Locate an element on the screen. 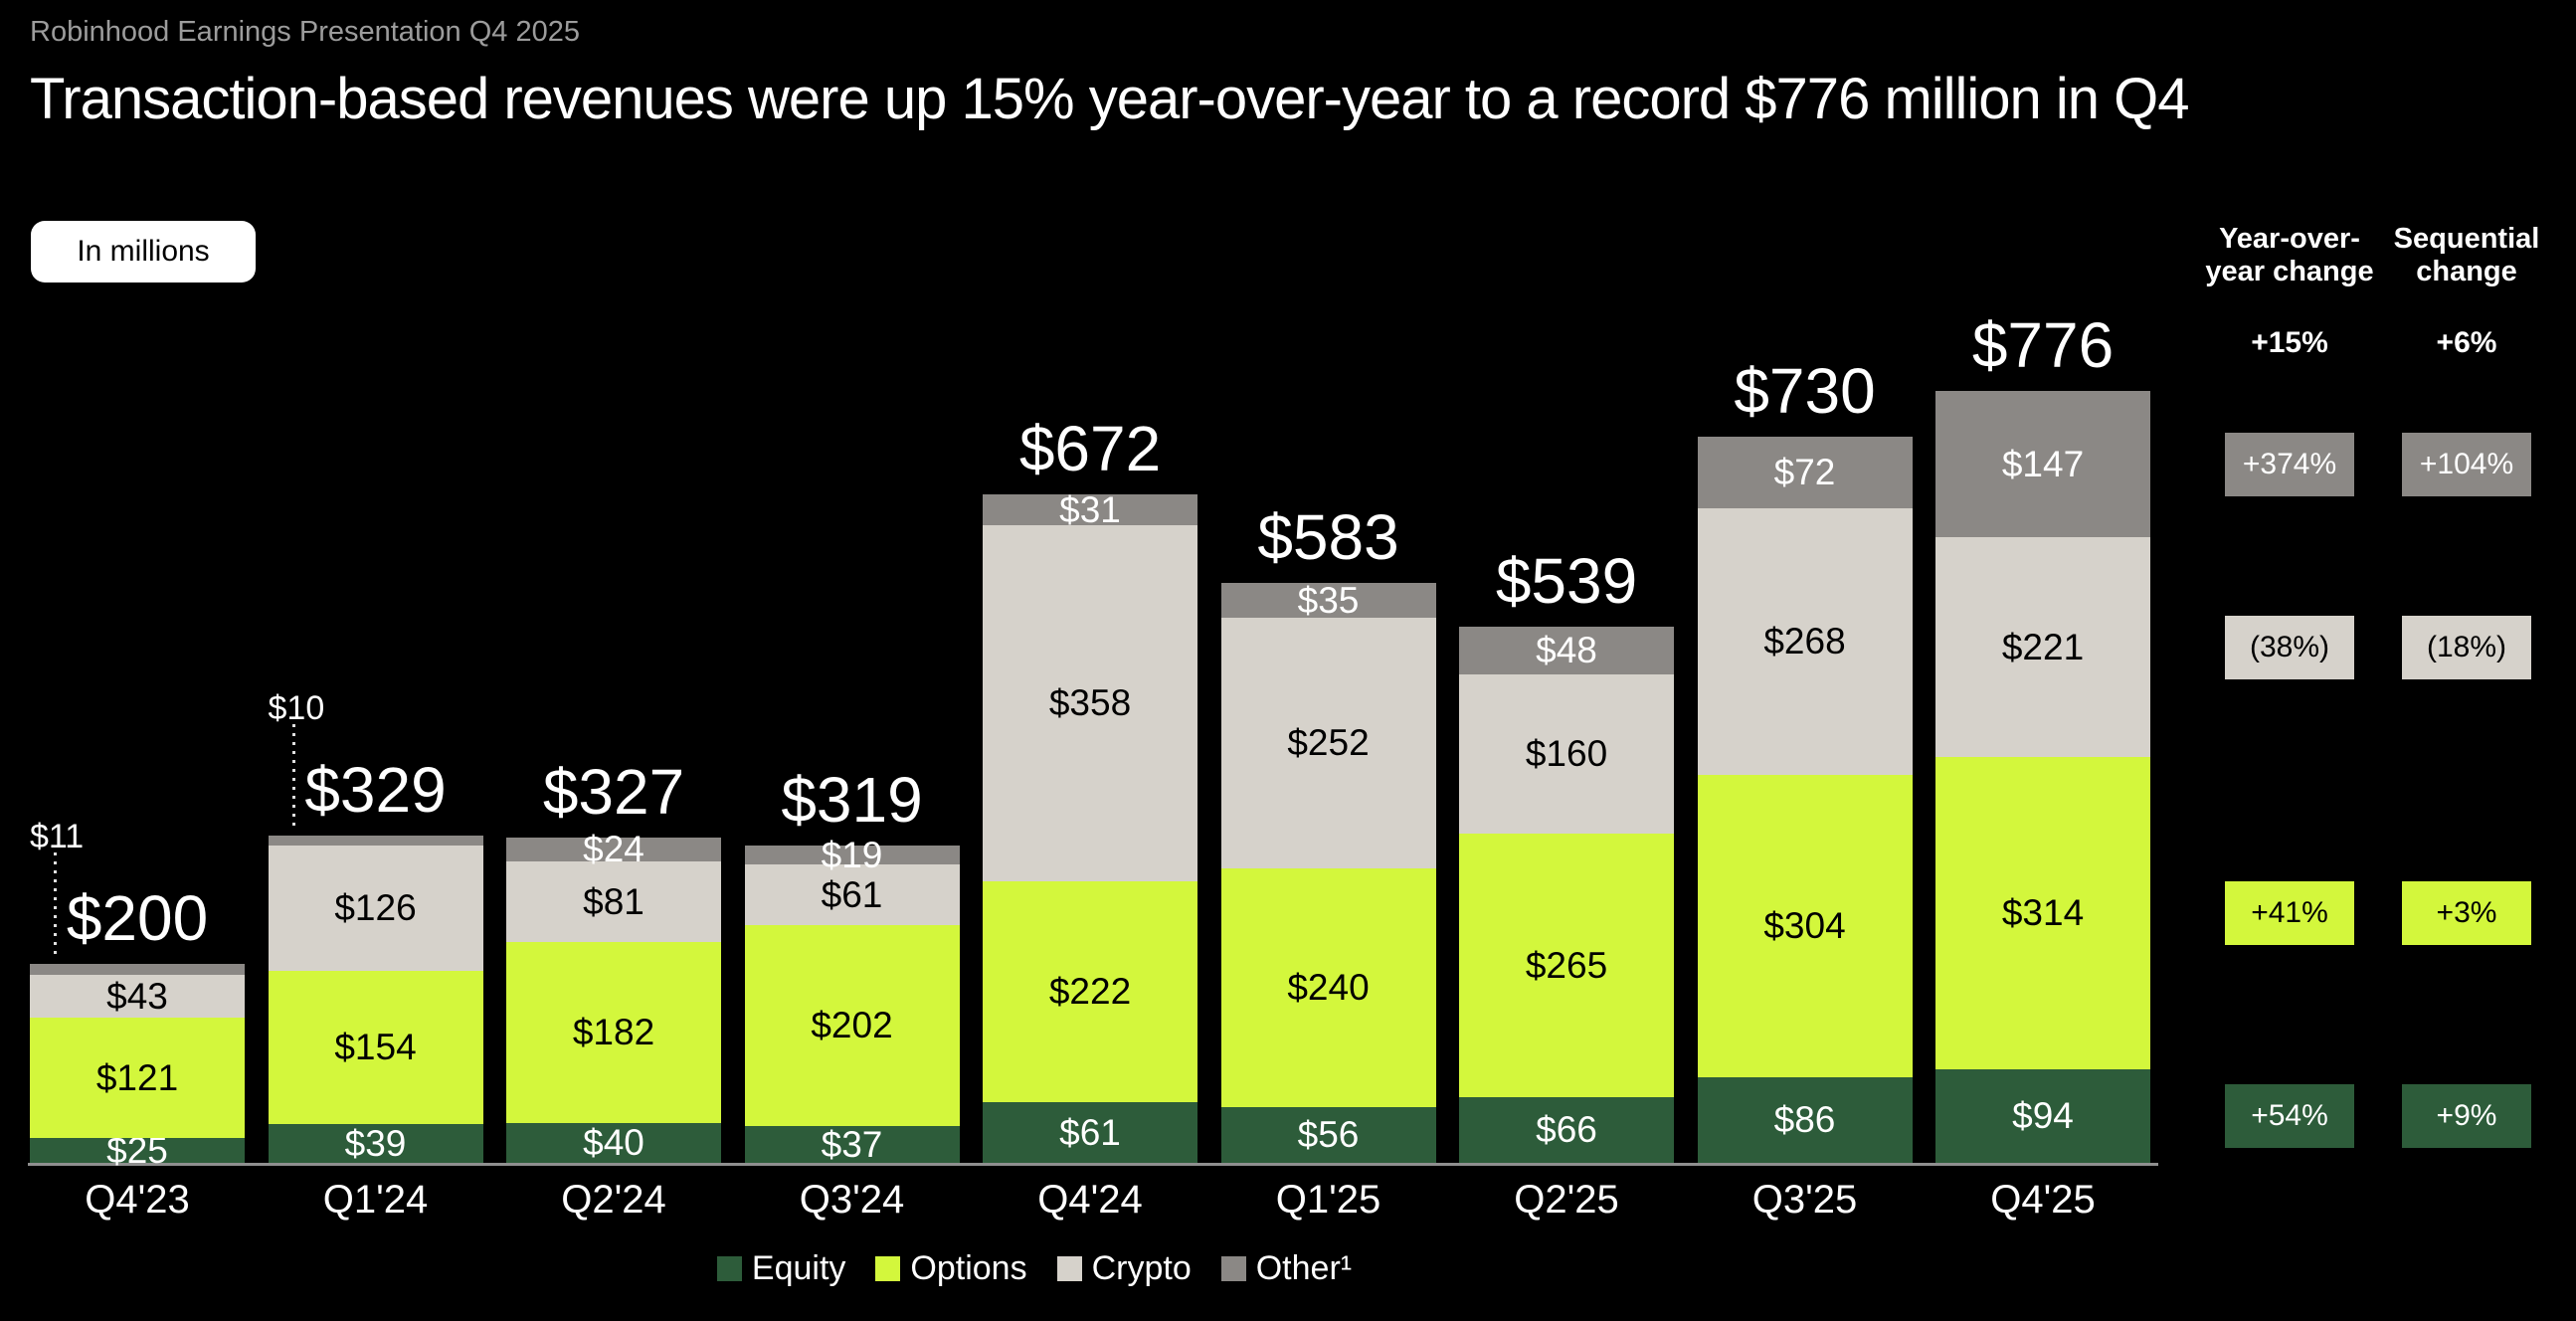  legend-item-equity: Equity is located at coordinates (780, 1268).